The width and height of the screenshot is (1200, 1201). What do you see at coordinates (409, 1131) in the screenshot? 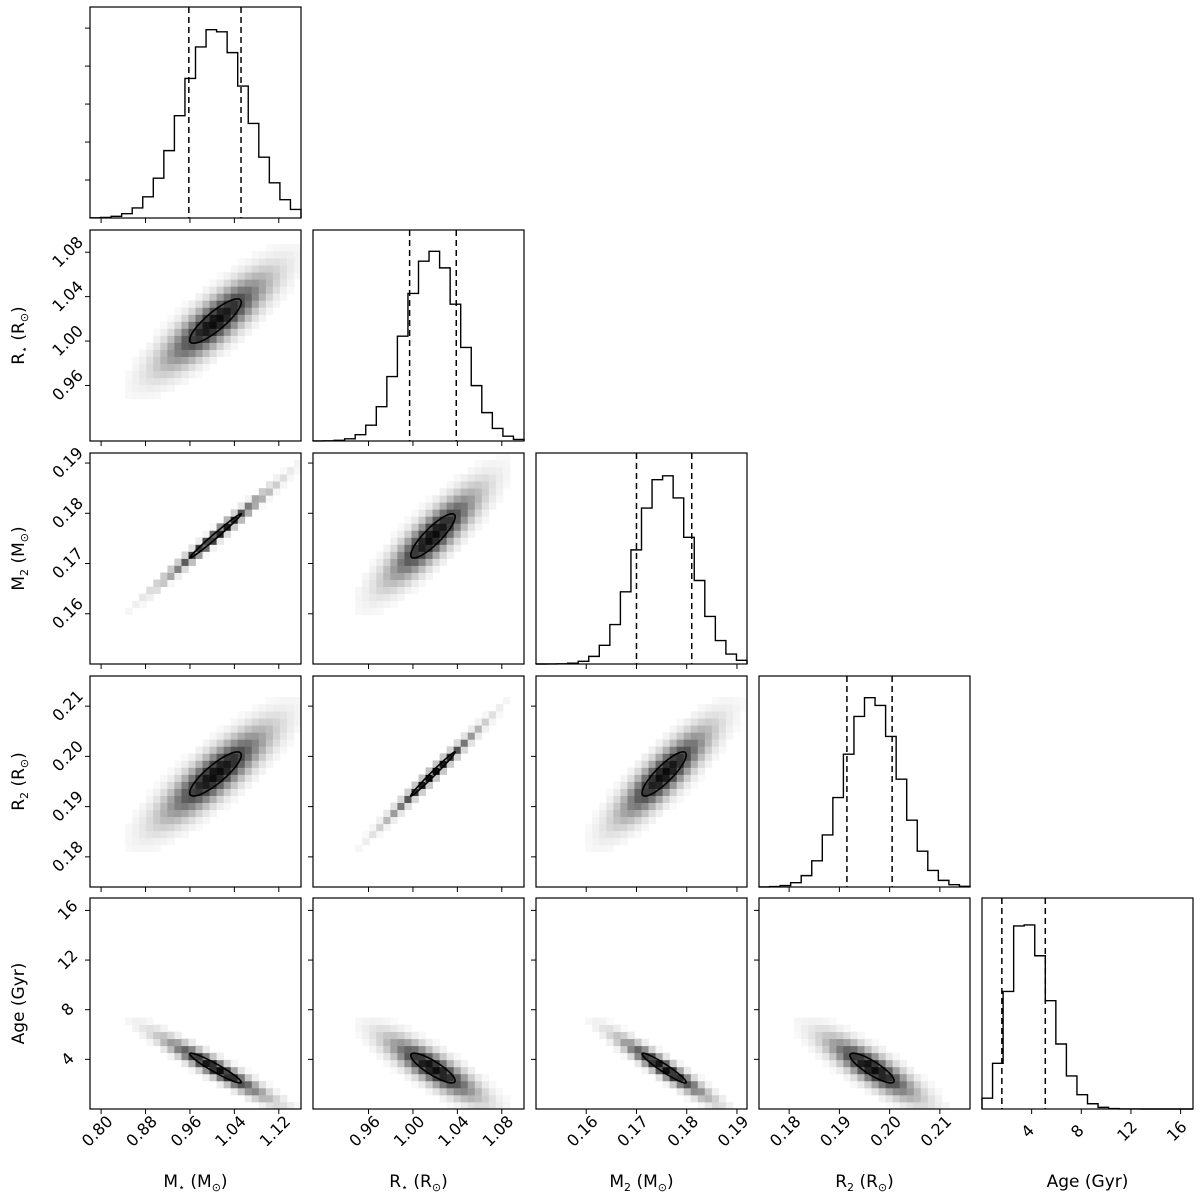
I see `x-tick-label: 1.00` at bounding box center [409, 1131].